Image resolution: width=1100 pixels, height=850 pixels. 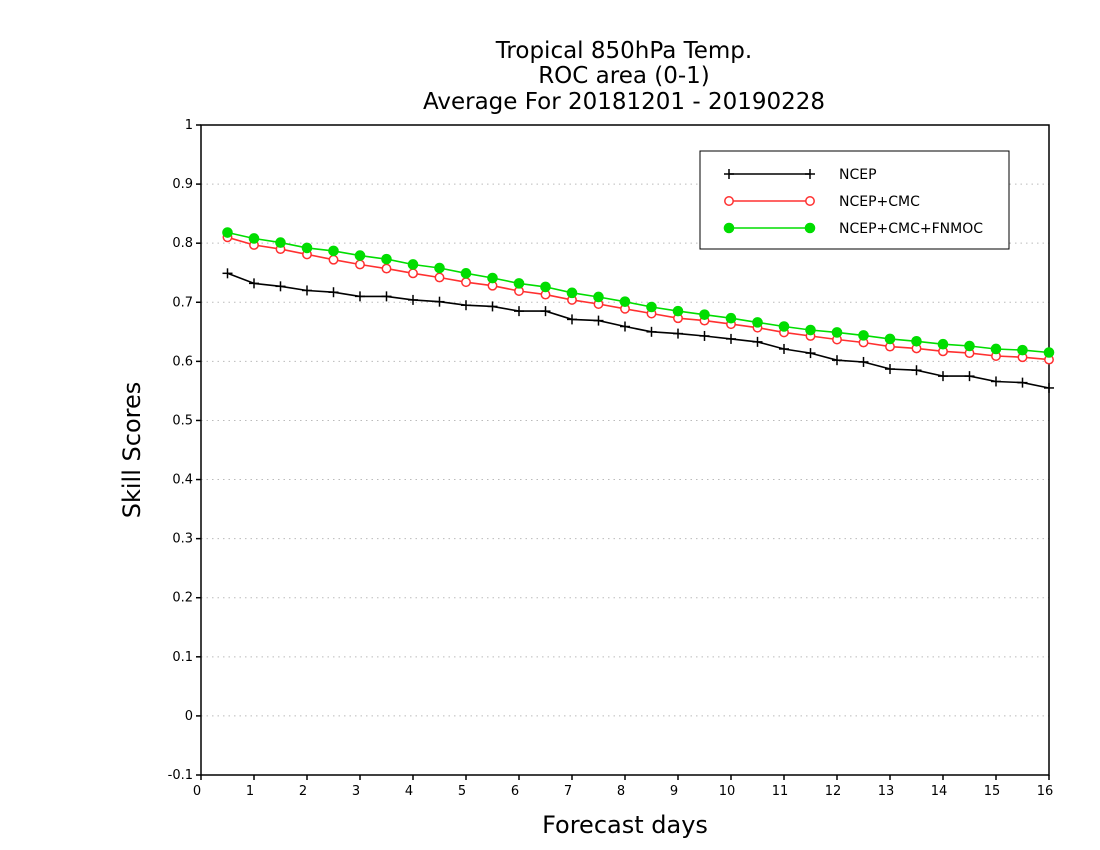 I want to click on legend-label-1: NCEP+CMC, so click(x=879, y=202).